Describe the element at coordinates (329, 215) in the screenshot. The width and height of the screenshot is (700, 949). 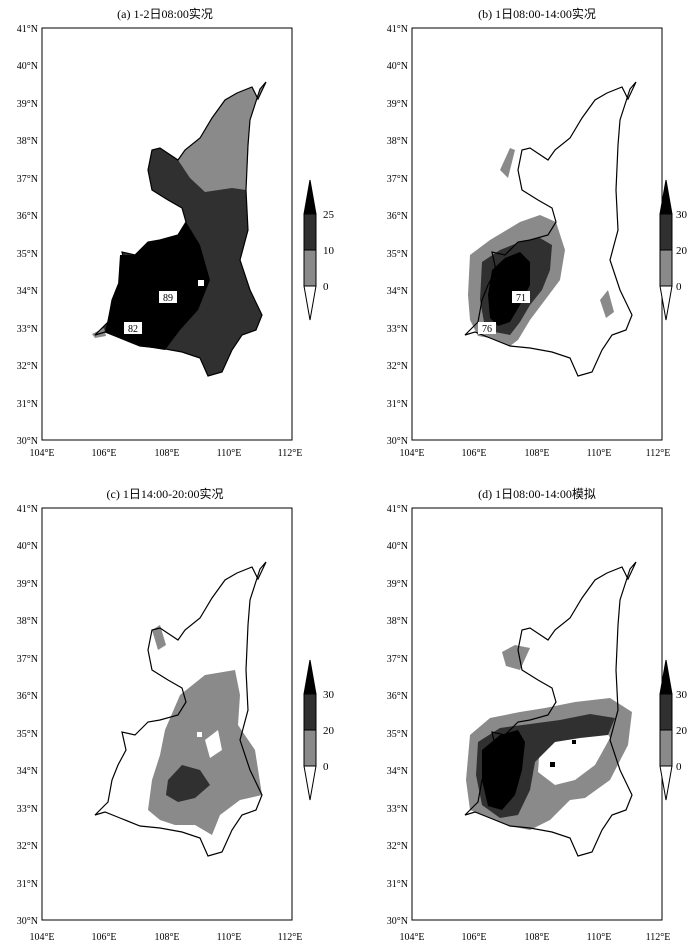
I see `colorbar-label: 25` at that location.